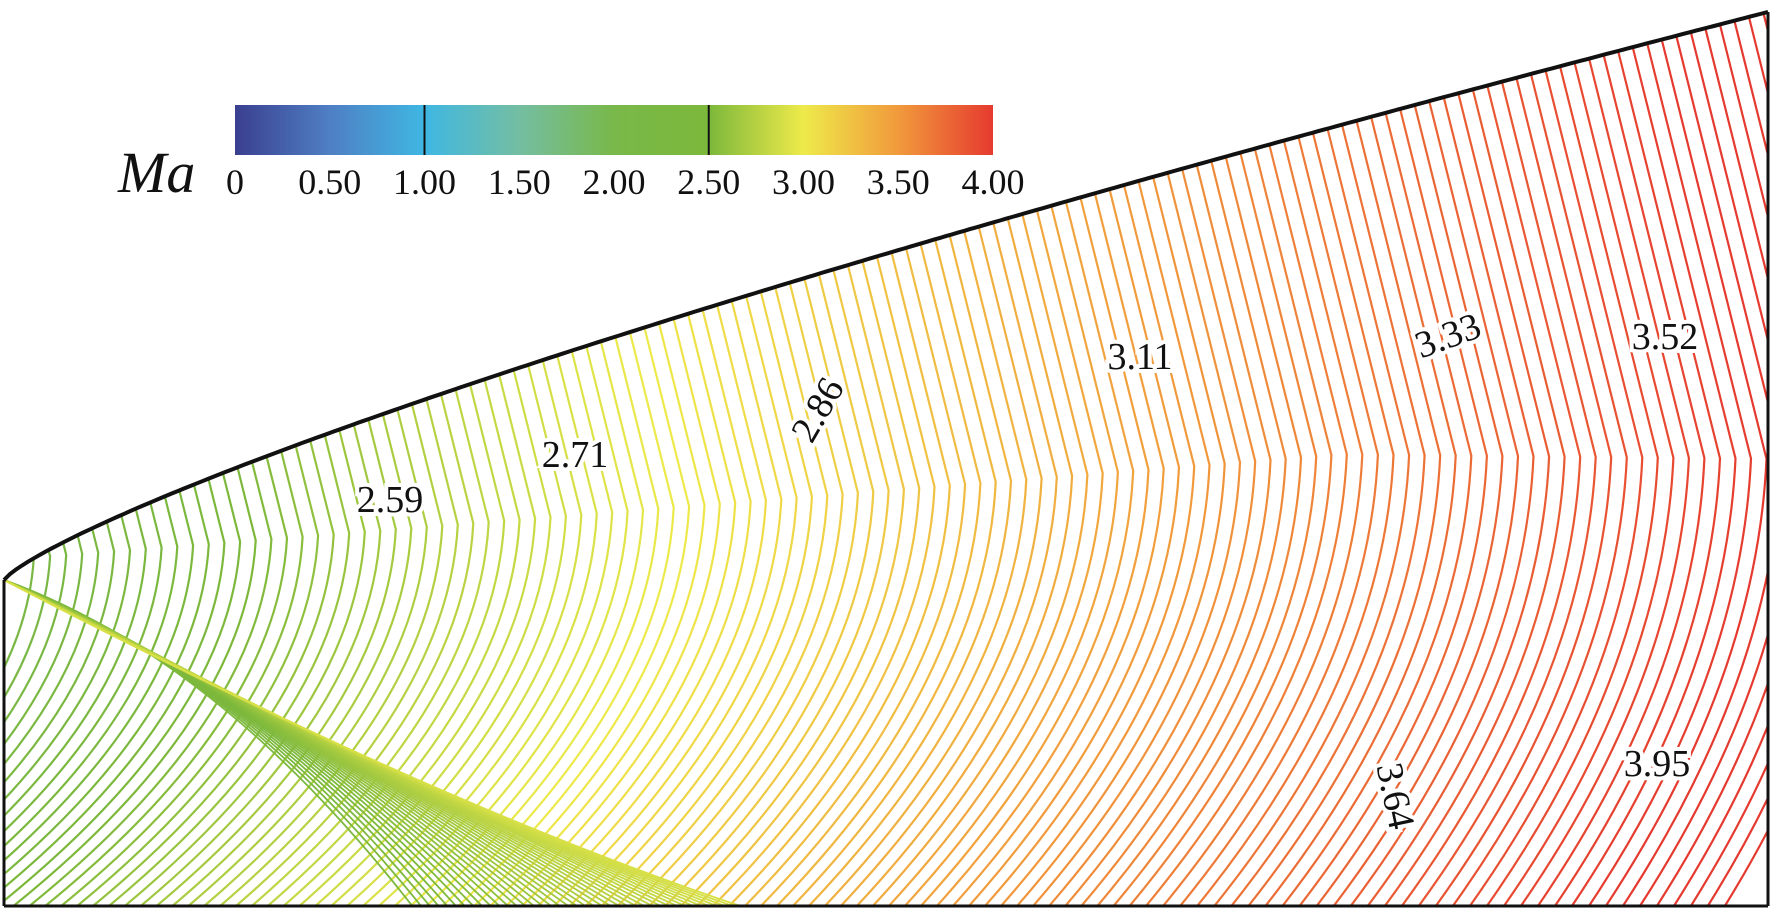 The height and width of the screenshot is (911, 1772). What do you see at coordinates (329, 182) in the screenshot?
I see `colorbar-tick-label: 0.50` at bounding box center [329, 182].